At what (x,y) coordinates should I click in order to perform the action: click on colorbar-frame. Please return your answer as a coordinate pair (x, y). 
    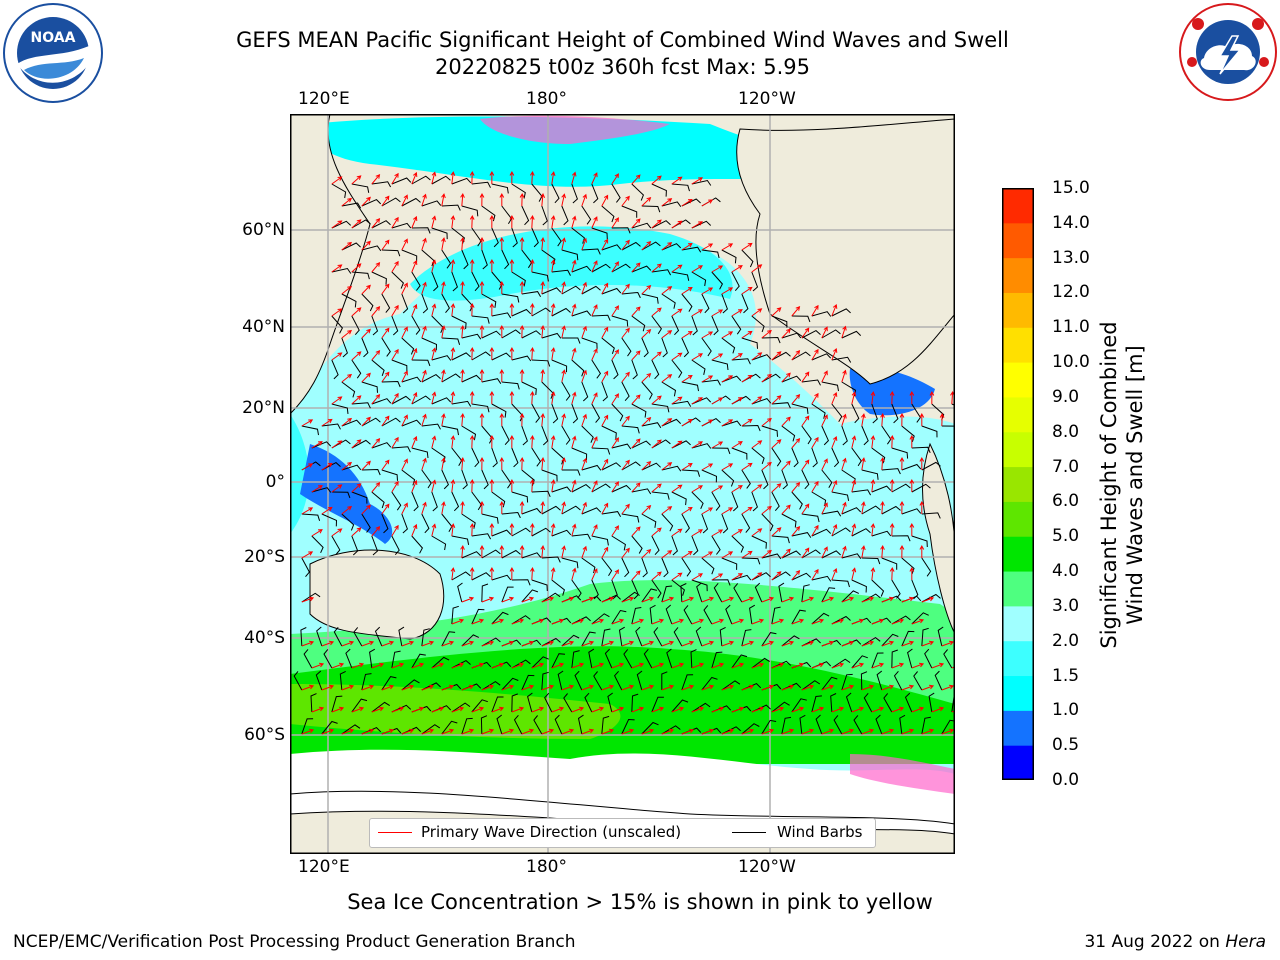
    Looking at the image, I should click on (1018, 484).